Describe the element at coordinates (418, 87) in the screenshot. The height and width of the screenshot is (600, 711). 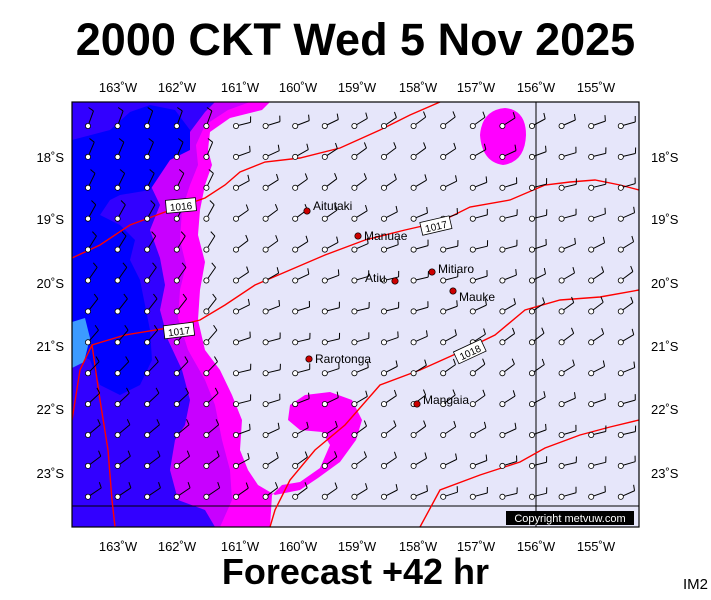
I see `lon-label-top: 158˚W` at that location.